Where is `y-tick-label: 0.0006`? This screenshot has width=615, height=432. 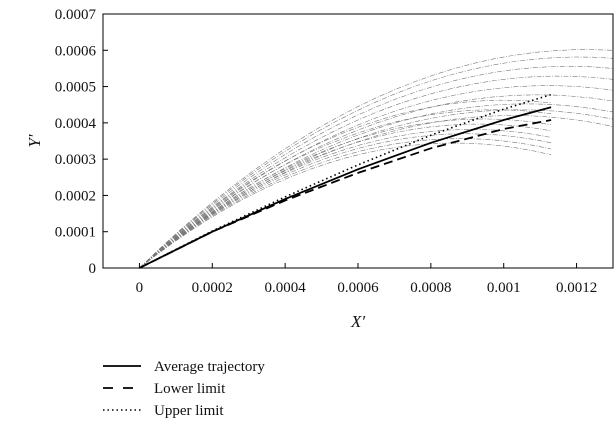
y-tick-label: 0.0006 is located at coordinates (76, 51).